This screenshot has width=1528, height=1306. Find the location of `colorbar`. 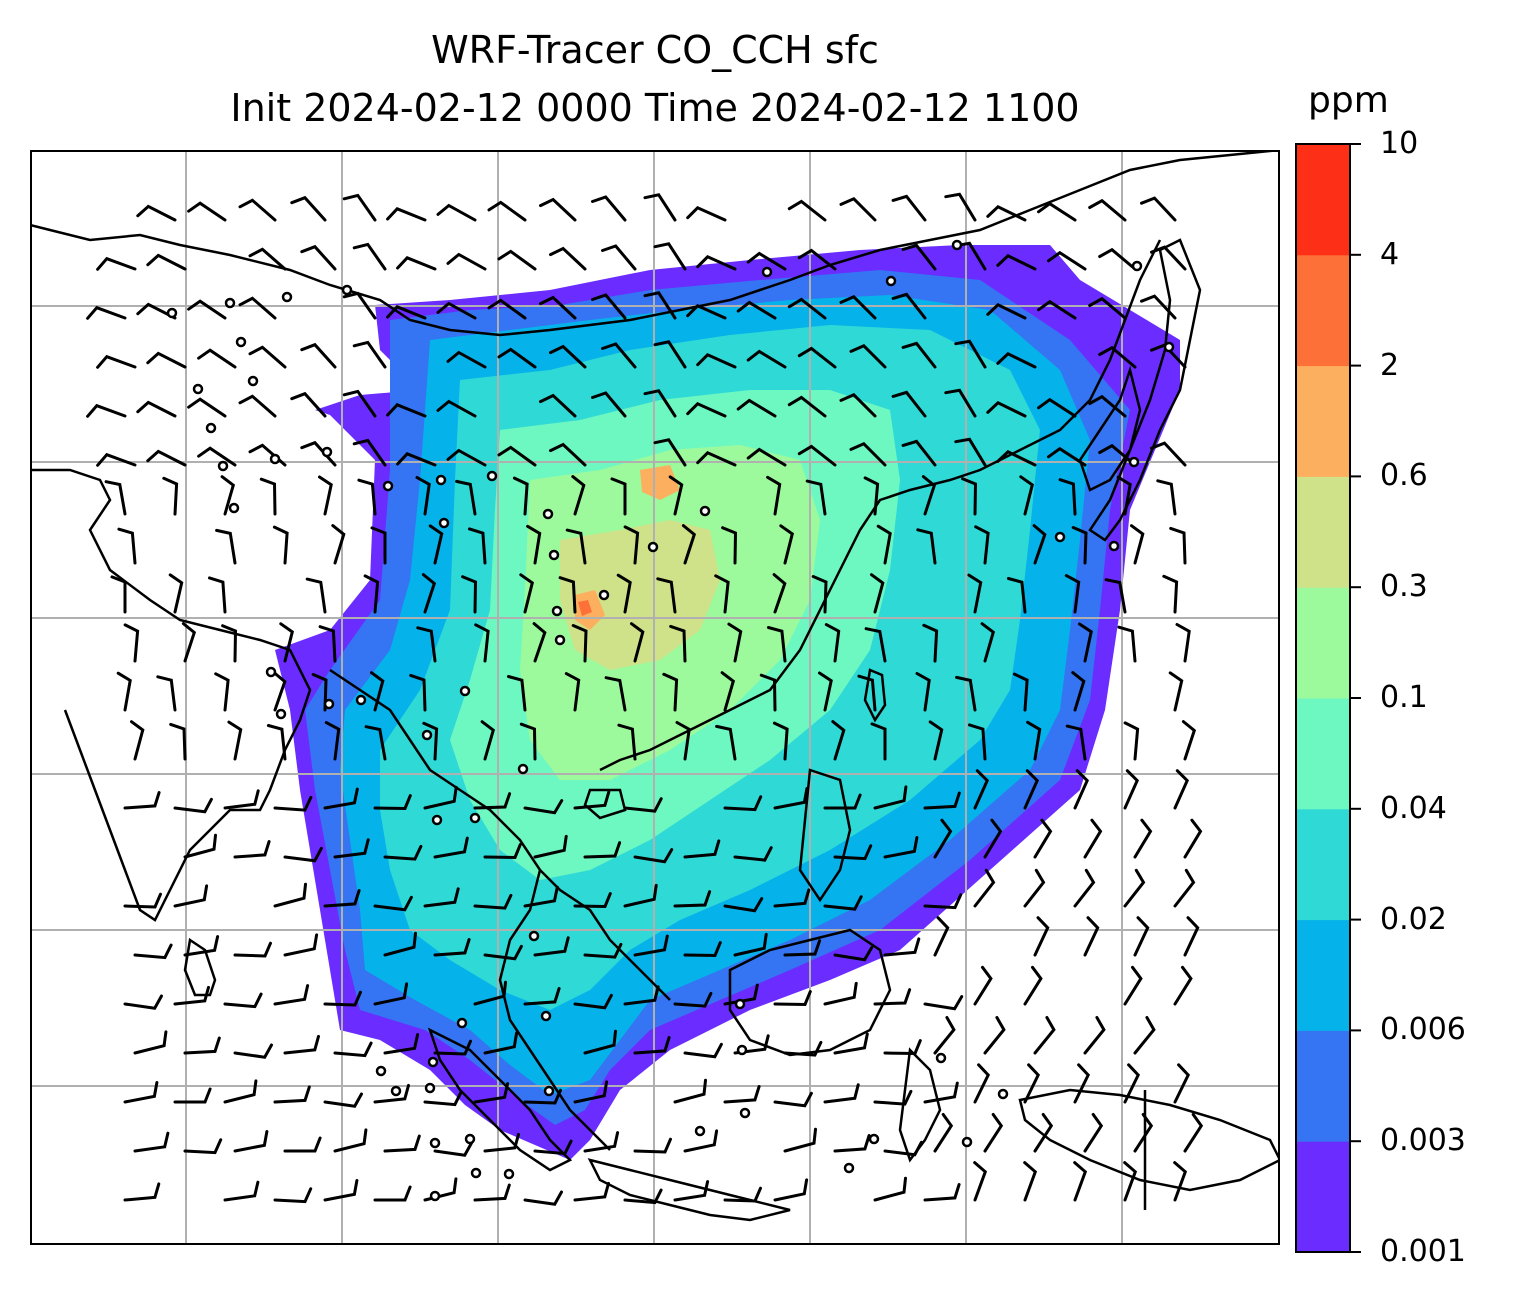

colorbar is located at coordinates (1328, 698).